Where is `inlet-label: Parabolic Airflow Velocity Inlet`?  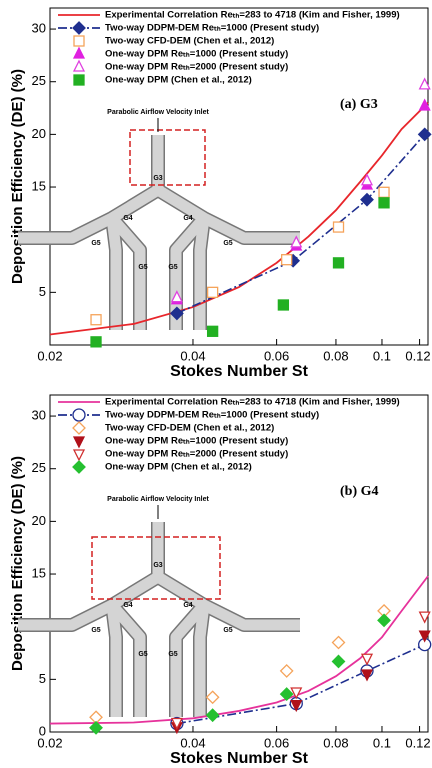
inlet-label: Parabolic Airflow Velocity Inlet is located at coordinates (158, 112).